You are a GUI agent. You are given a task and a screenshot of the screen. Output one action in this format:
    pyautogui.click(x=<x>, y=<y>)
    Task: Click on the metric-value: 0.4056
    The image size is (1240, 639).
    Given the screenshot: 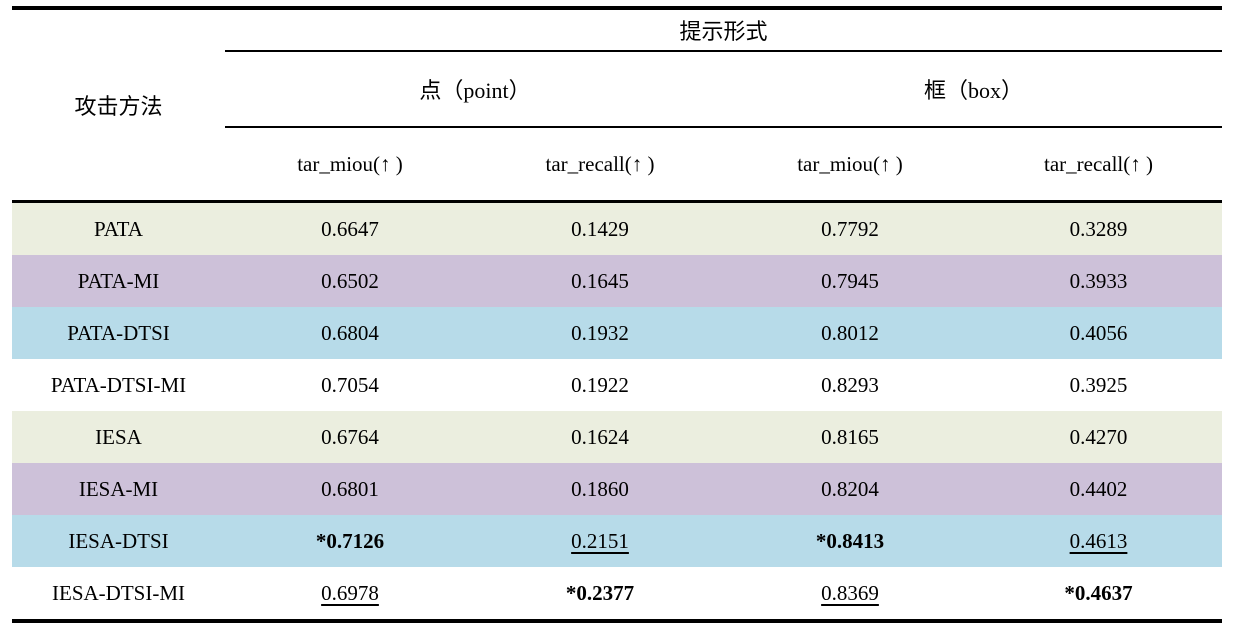 What is the action you would take?
    pyautogui.click(x=1098, y=332)
    